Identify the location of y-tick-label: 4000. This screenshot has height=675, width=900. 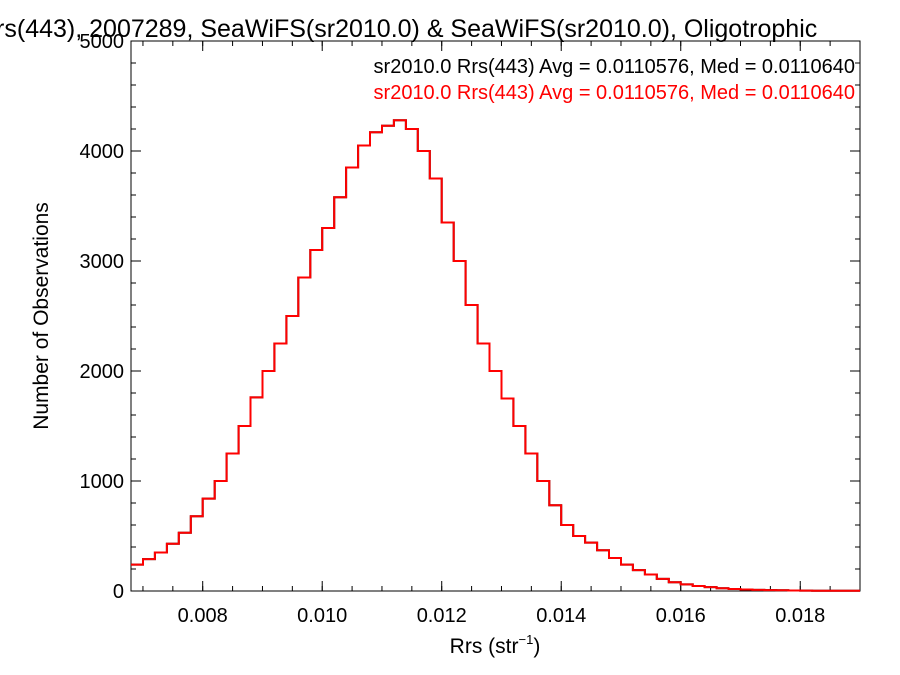
(102, 152).